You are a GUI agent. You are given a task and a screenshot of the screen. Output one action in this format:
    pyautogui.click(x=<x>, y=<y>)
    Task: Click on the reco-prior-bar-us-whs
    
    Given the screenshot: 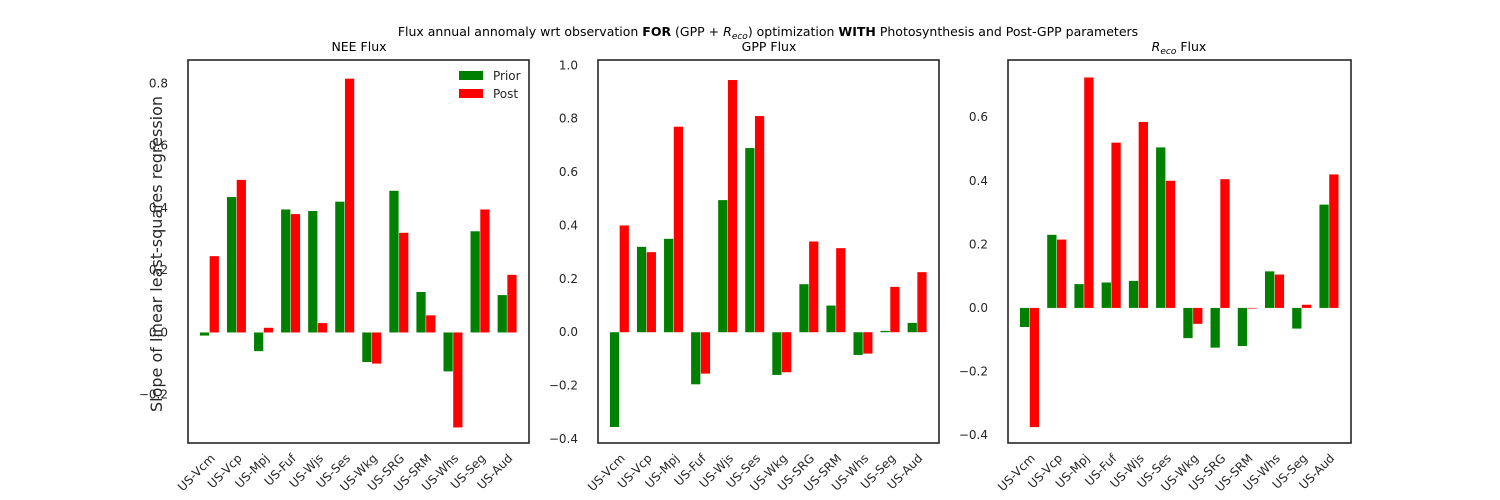 What is the action you would take?
    pyautogui.click(x=1269, y=289)
    